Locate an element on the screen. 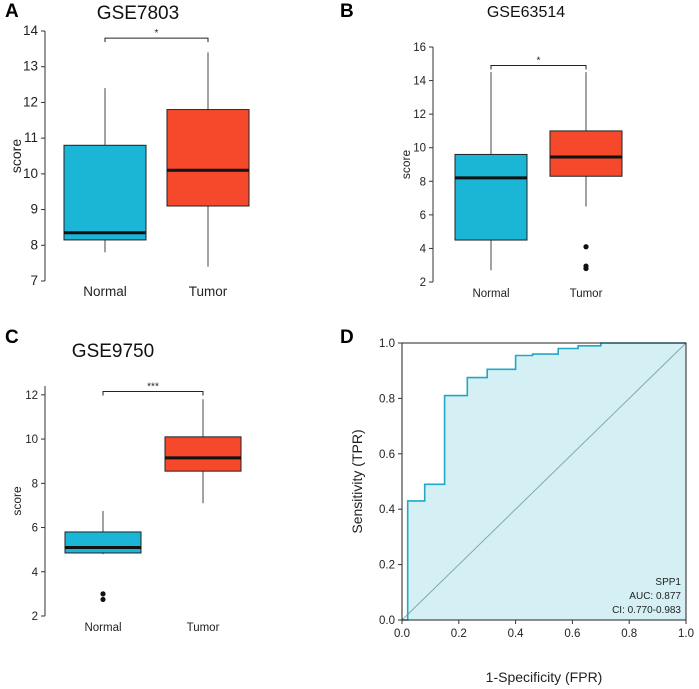 This screenshot has height=689, width=699. y-tick-label: 13 is located at coordinates (30, 66).